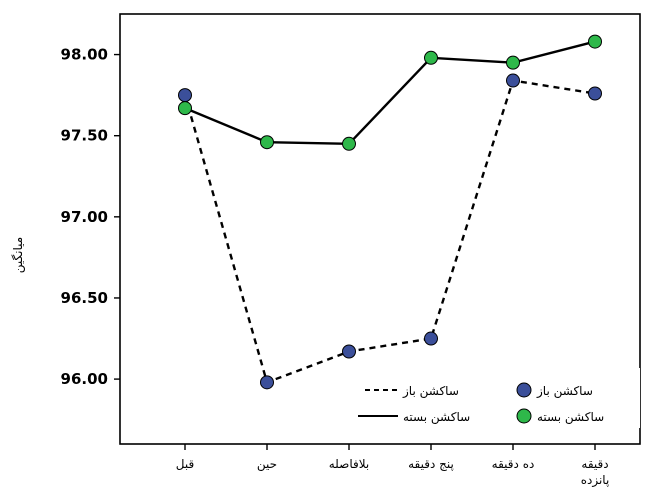 This screenshot has height=490, width=653. Describe the element at coordinates (84, 136) in the screenshot. I see `y-tick-label: 97.50` at that location.